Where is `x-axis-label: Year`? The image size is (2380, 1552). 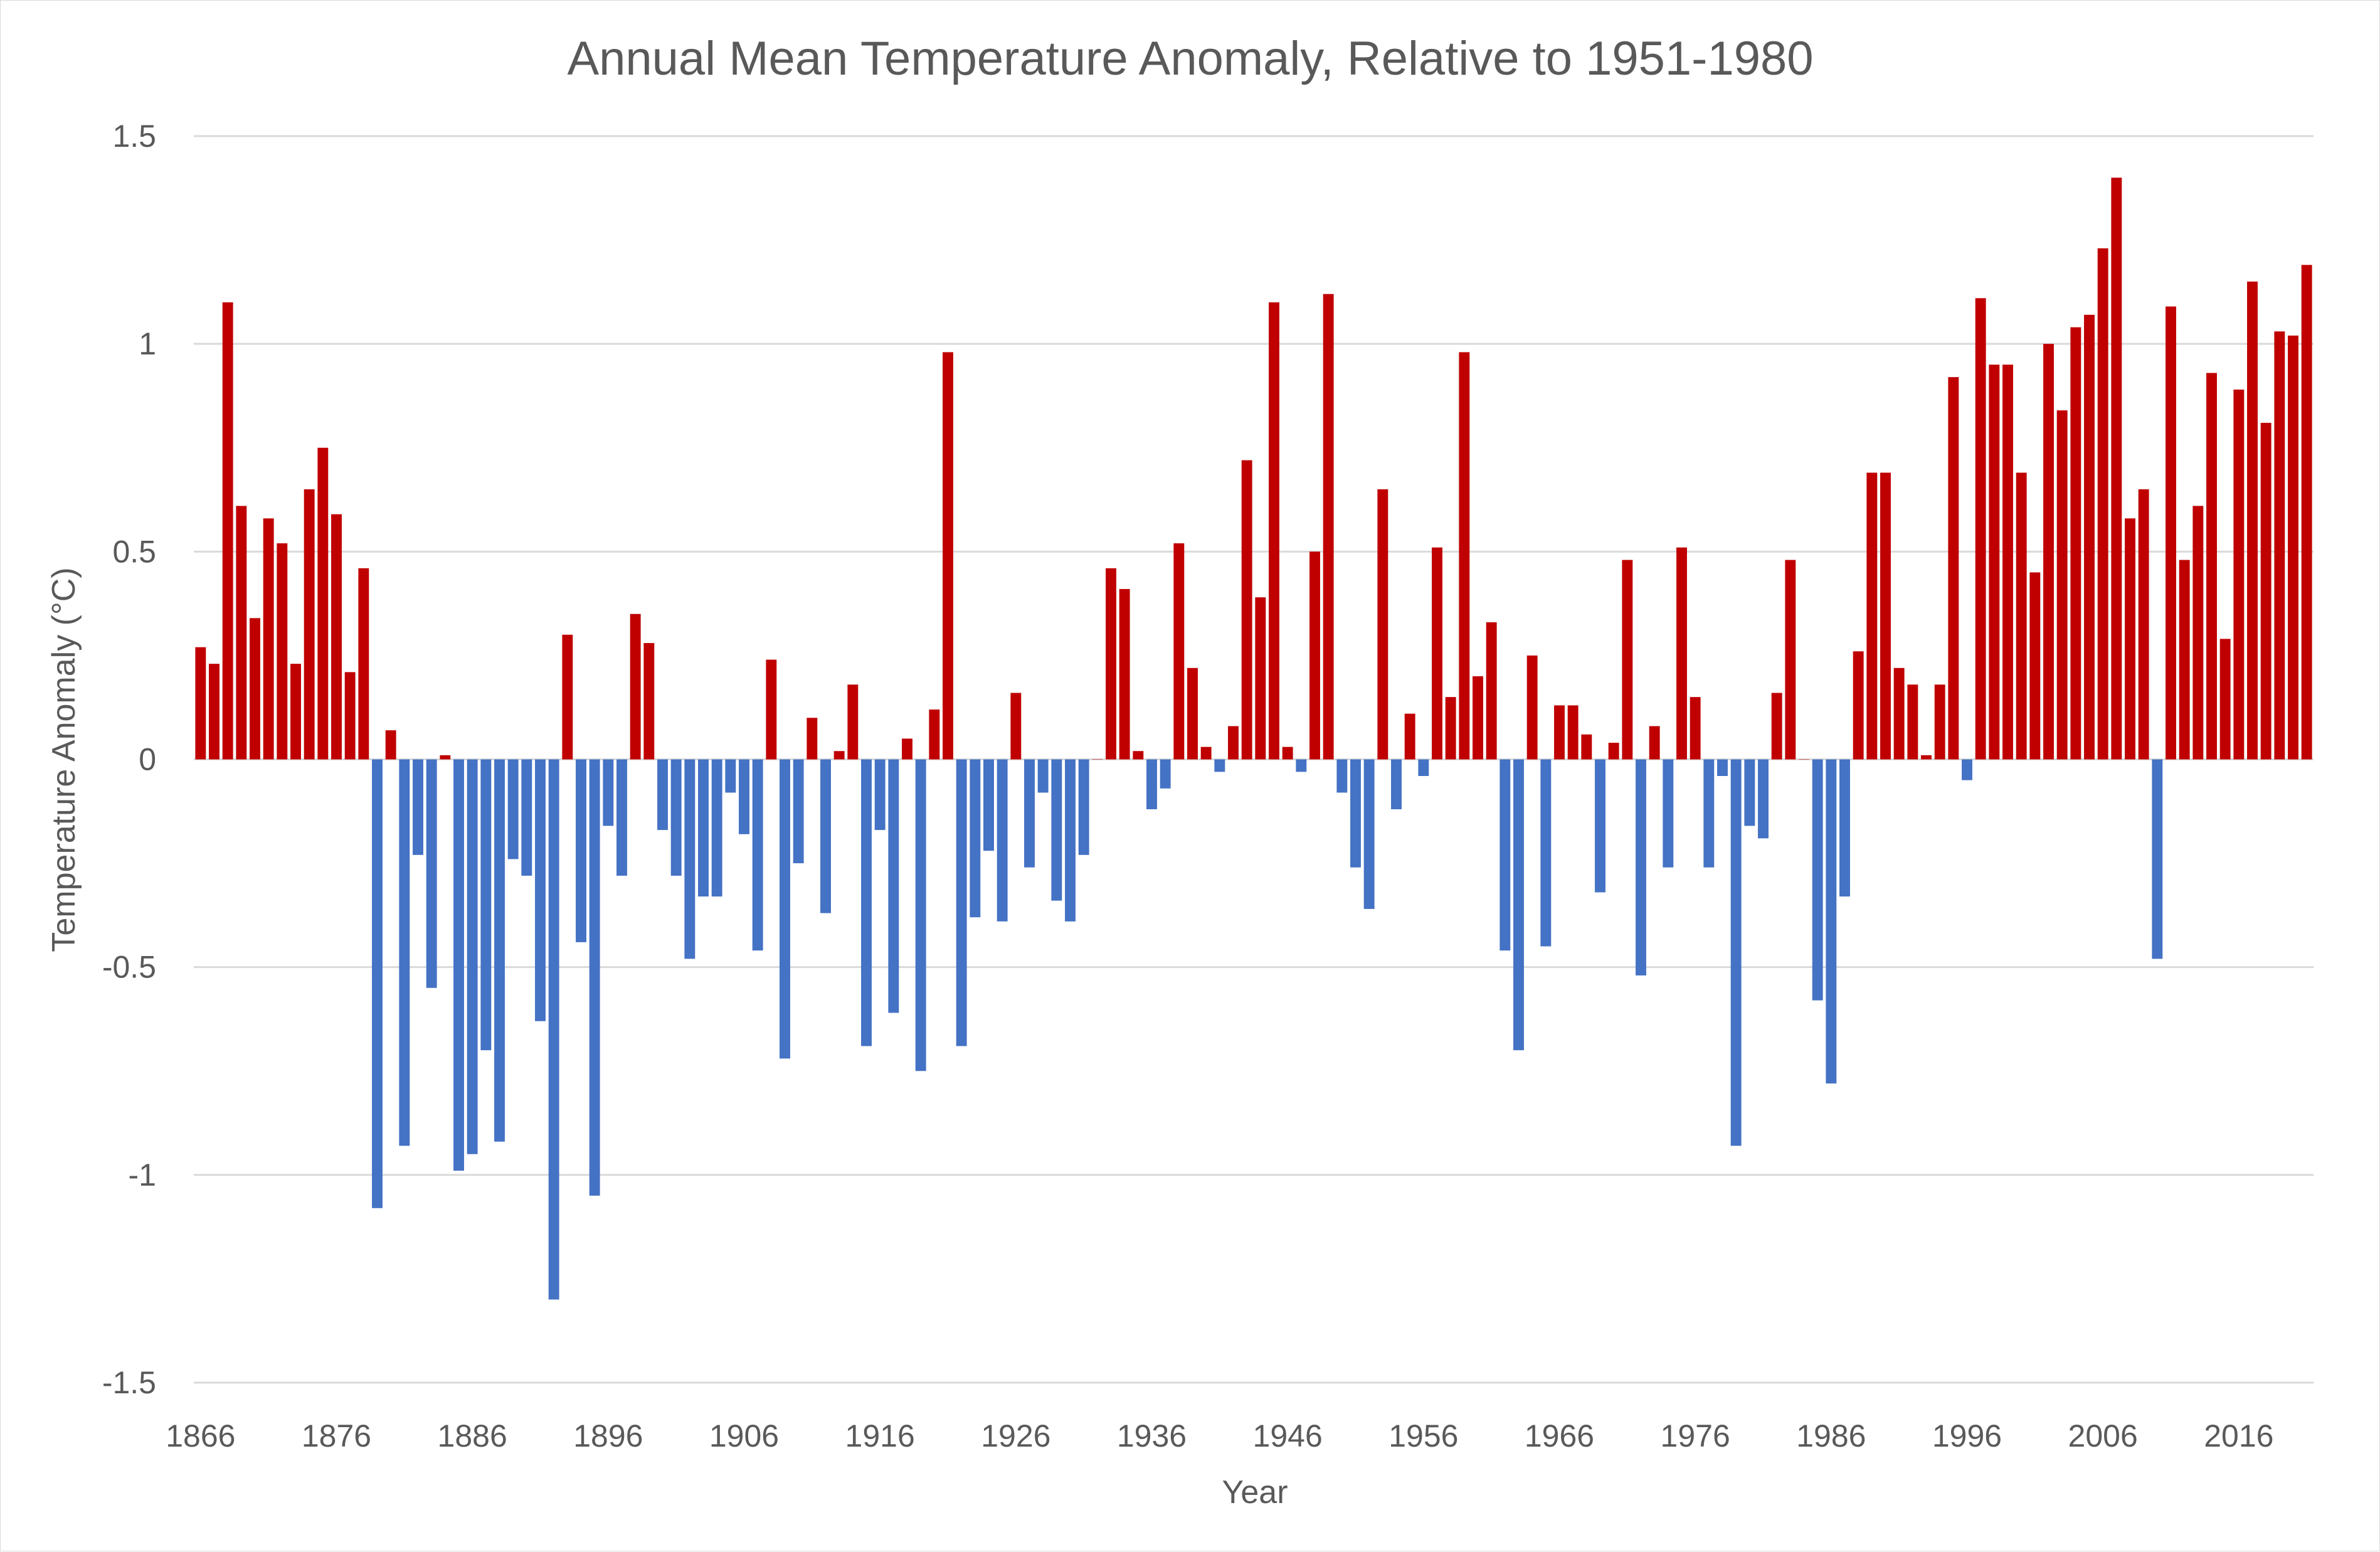 x-axis-label: Year is located at coordinates (1255, 1493).